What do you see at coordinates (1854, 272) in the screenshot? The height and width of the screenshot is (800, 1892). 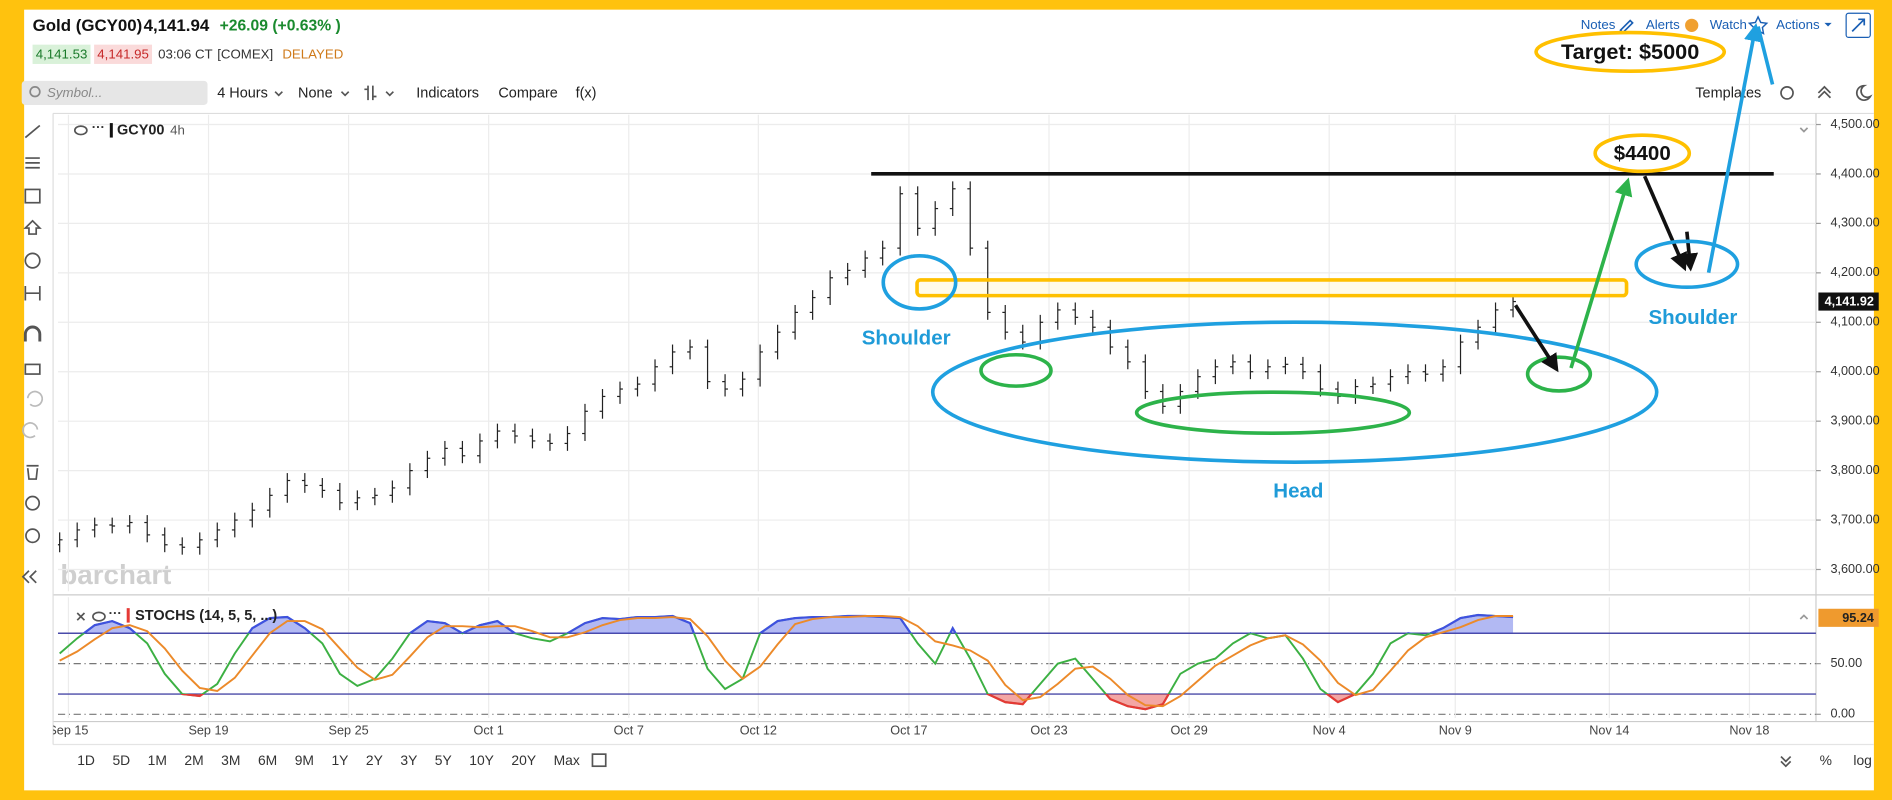 I see `y-tick-label: 4,200.00` at bounding box center [1854, 272].